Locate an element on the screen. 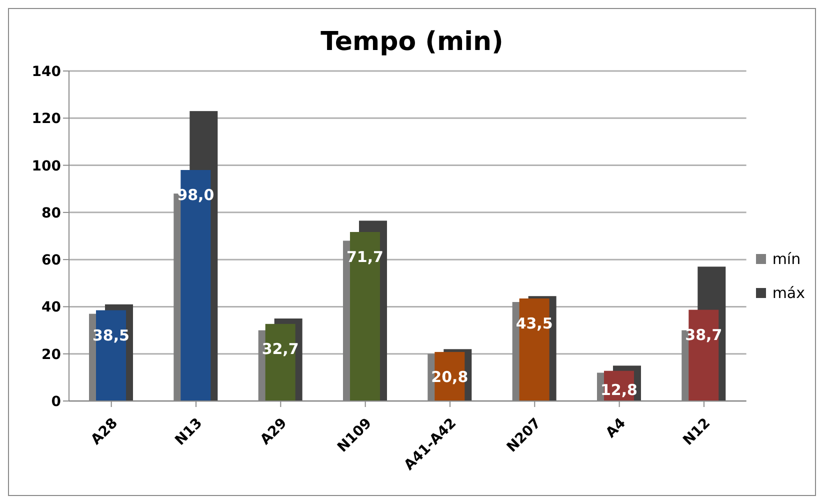 The width and height of the screenshot is (824, 504). data-label: 38,7 is located at coordinates (703, 335).